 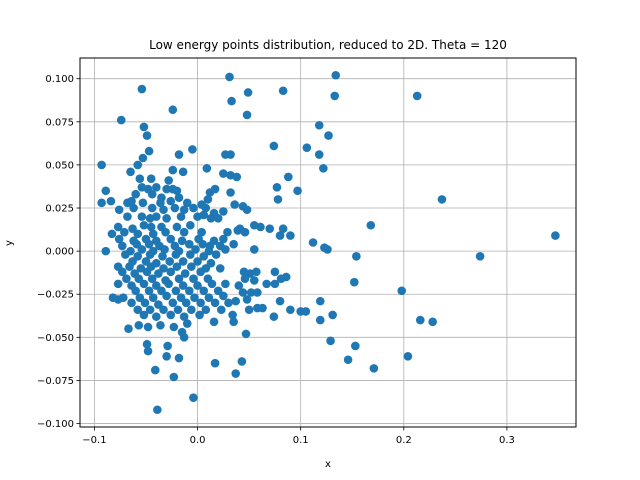 What do you see at coordinates (55, 424) in the screenshot?
I see `y-tick-label: −0.100` at bounding box center [55, 424].